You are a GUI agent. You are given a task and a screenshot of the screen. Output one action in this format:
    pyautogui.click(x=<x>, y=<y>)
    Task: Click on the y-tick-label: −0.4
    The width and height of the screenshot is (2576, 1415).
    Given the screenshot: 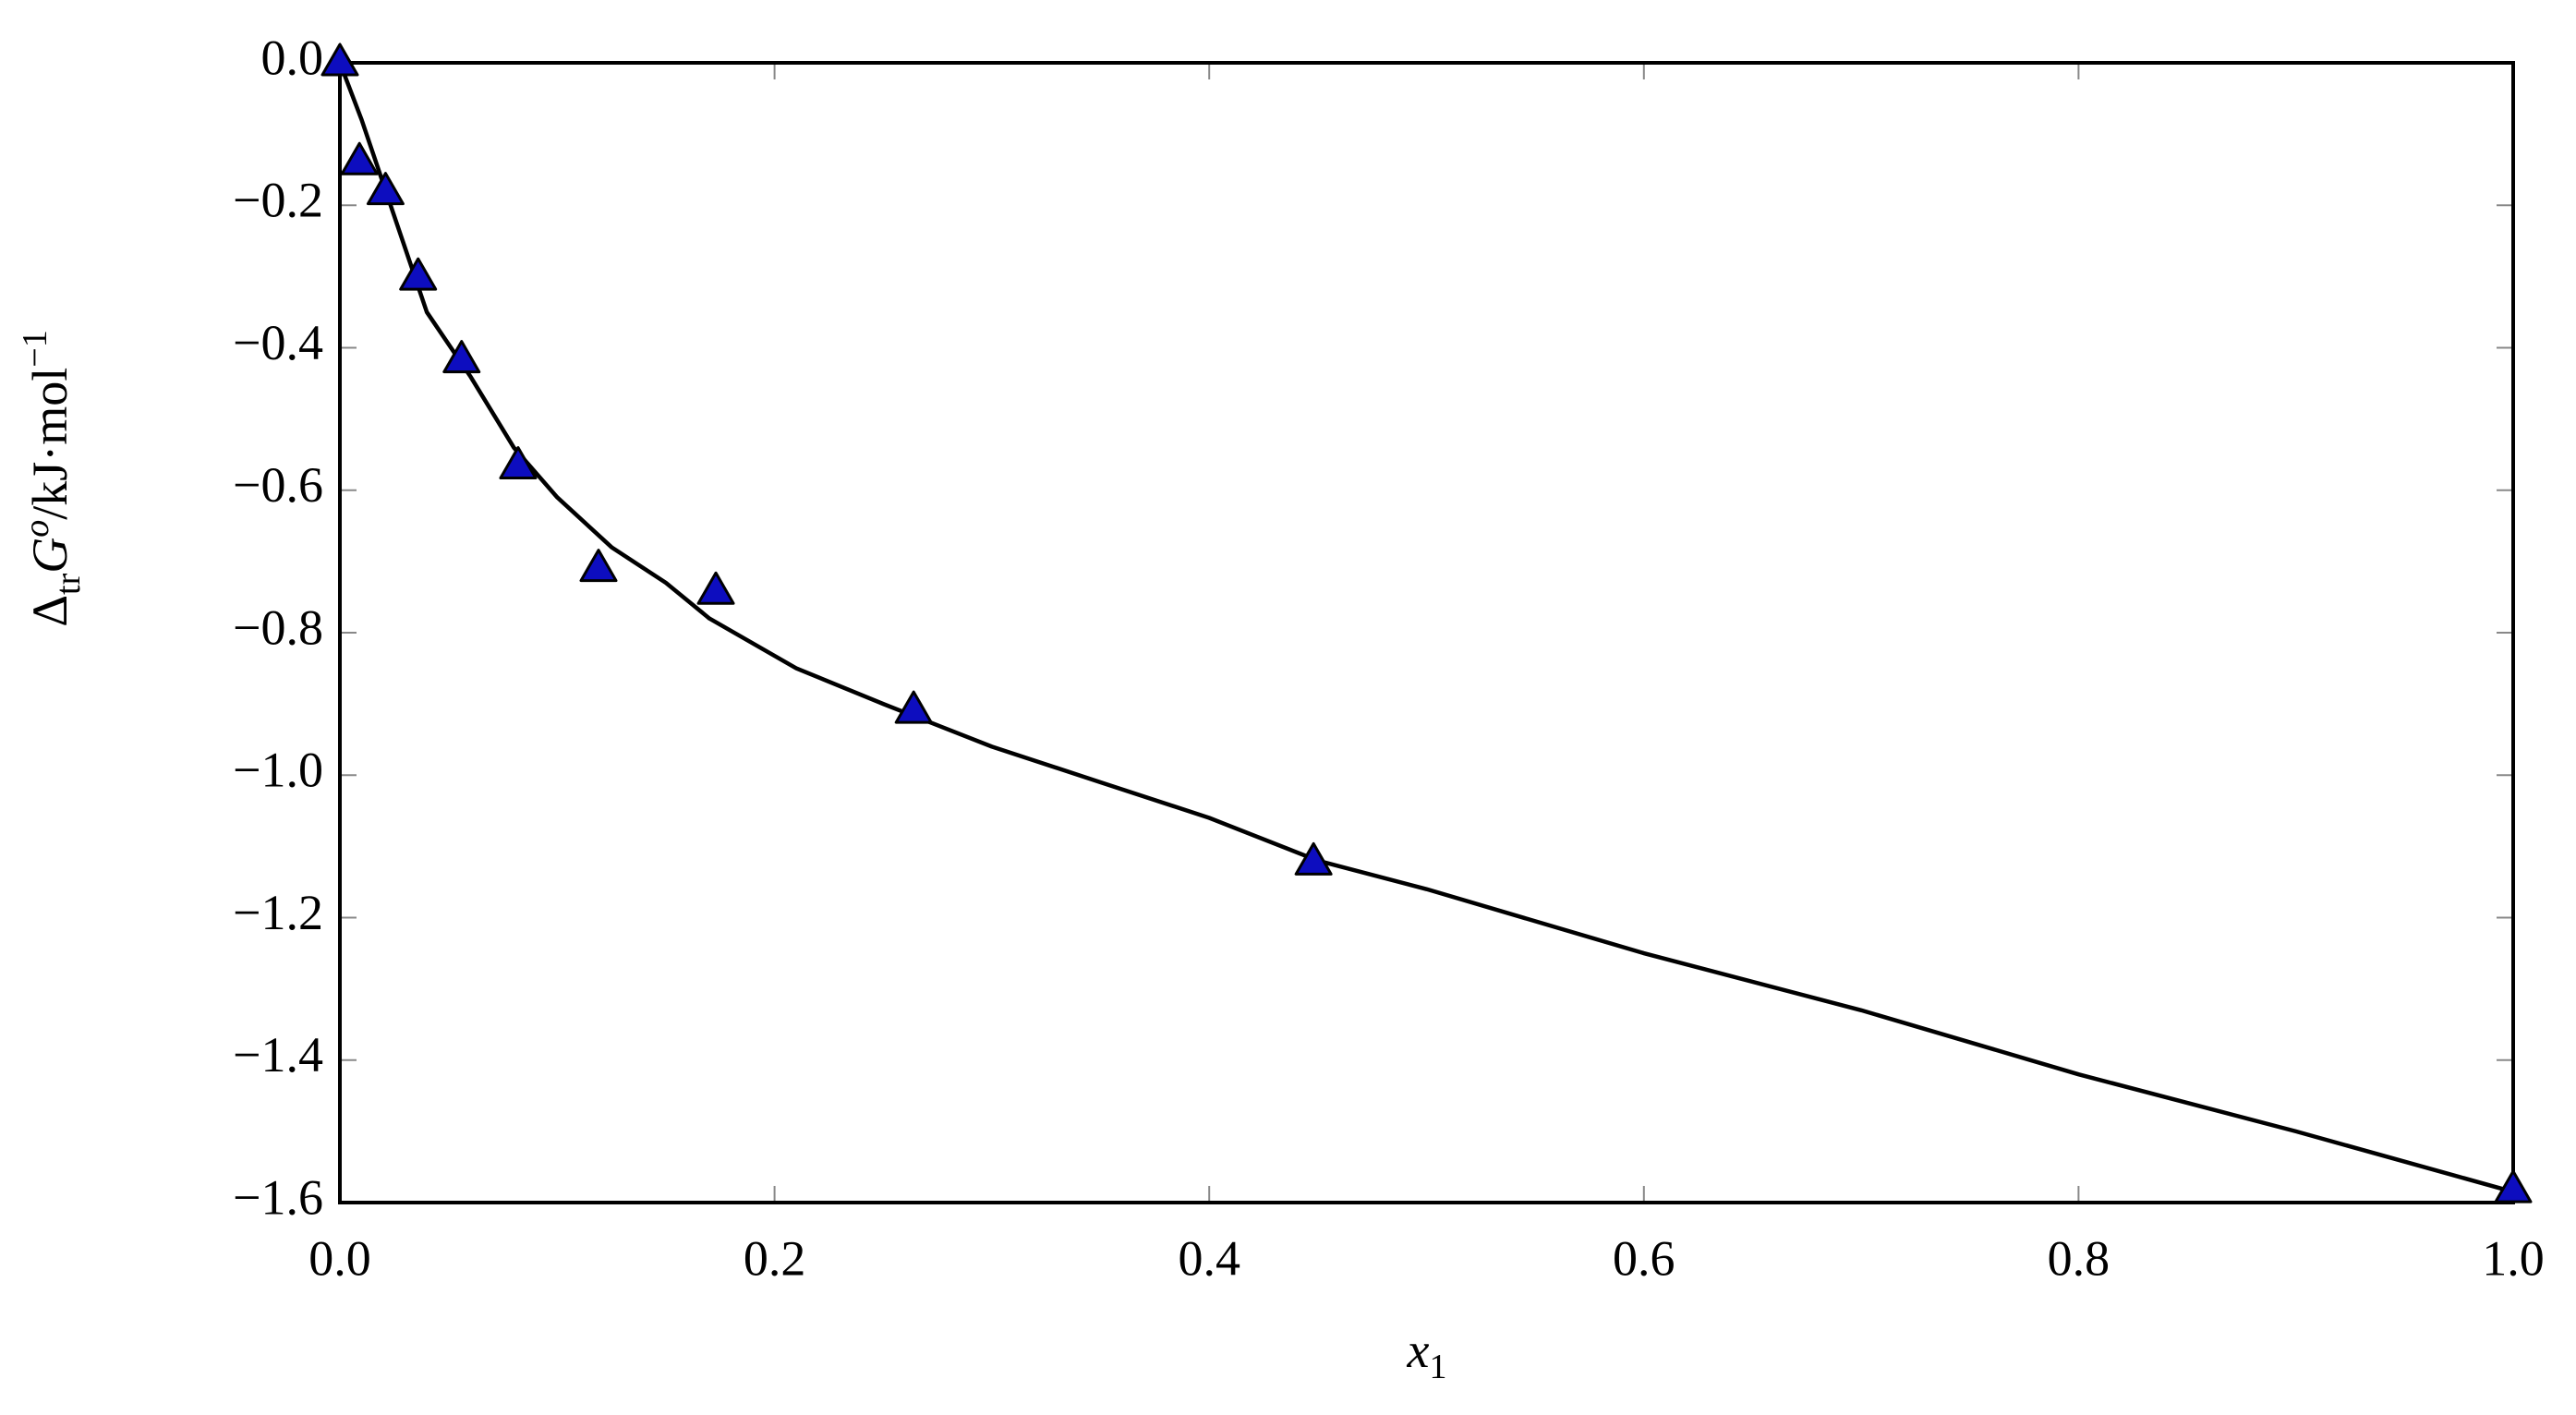 What is the action you would take?
    pyautogui.click(x=278, y=342)
    